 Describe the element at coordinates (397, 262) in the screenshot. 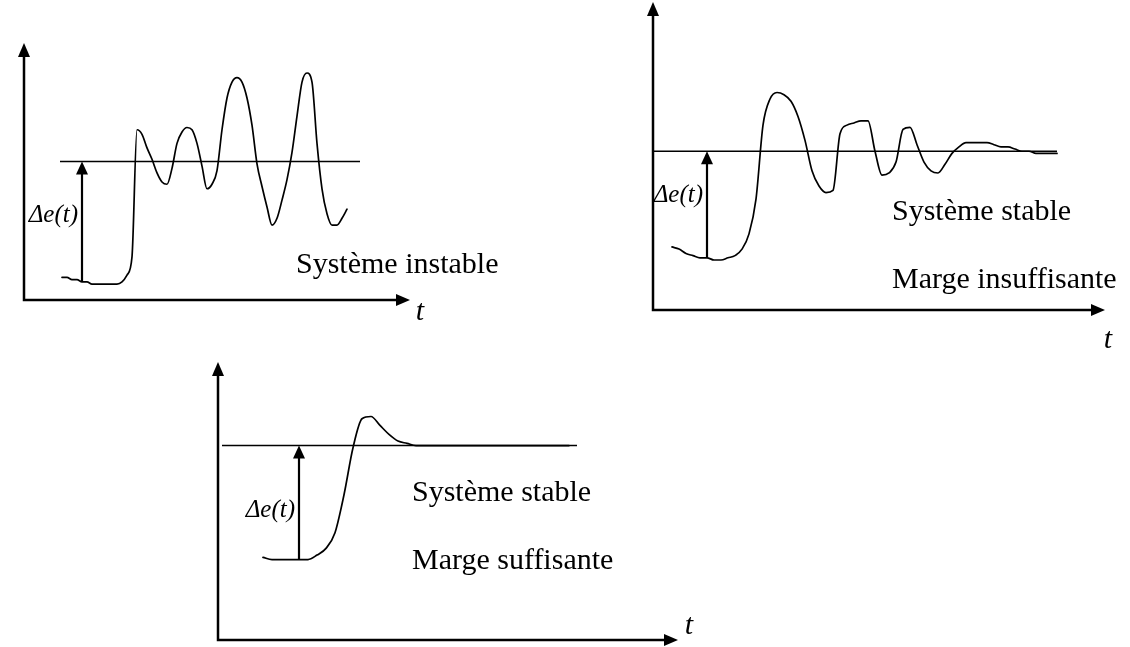

I see `annotation: Système instable` at that location.